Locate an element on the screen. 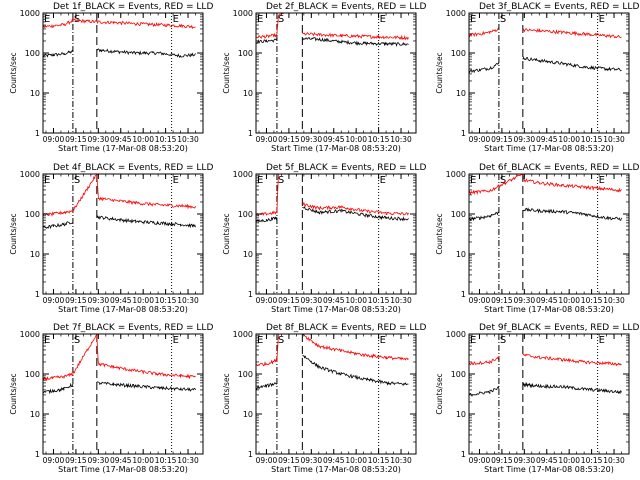 This screenshot has width=640, height=480. chart-title: Det 4f_BLACK = Events, RED = LLD is located at coordinates (133, 168).